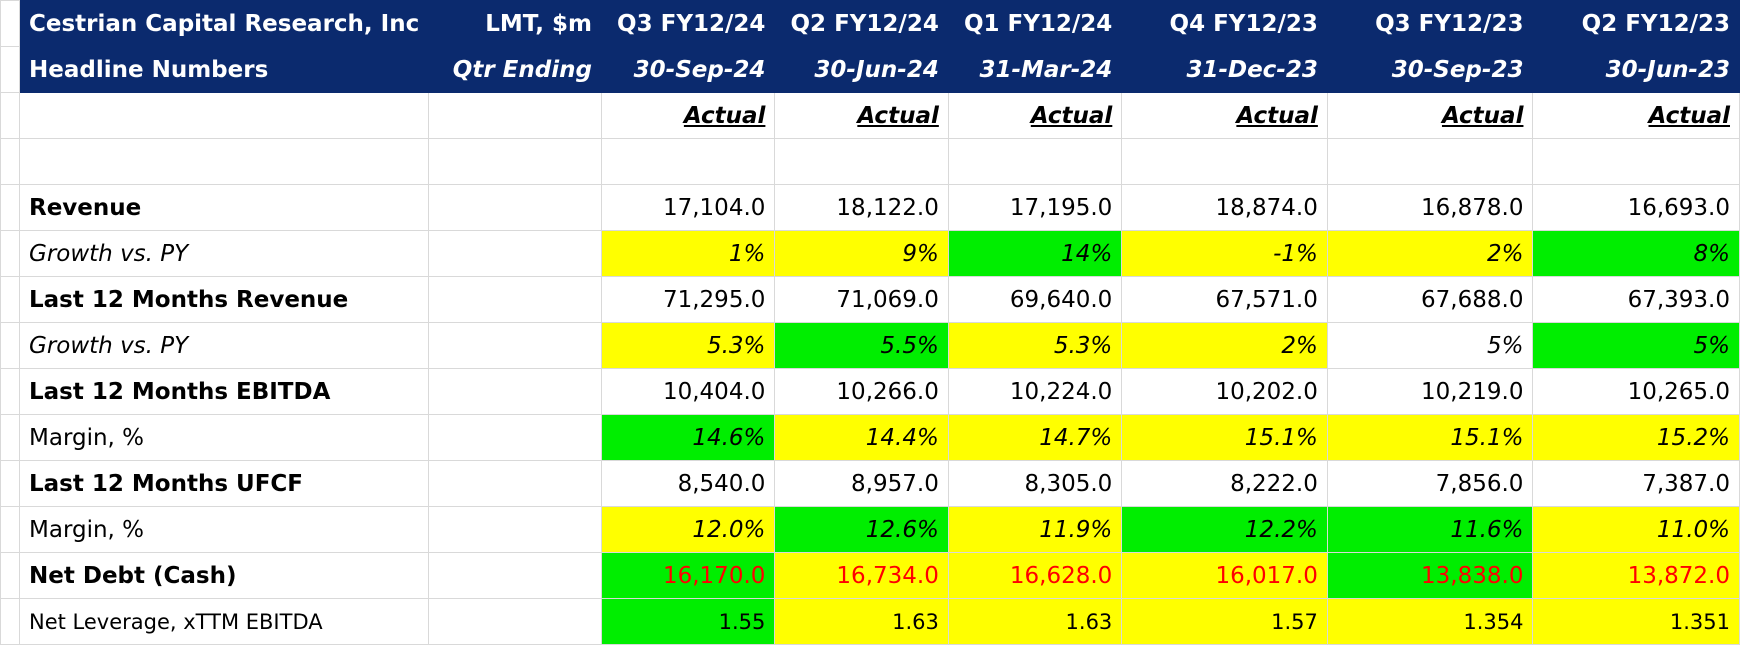  I want to click on period-header: Q4 FY12/23, so click(1224, 23).